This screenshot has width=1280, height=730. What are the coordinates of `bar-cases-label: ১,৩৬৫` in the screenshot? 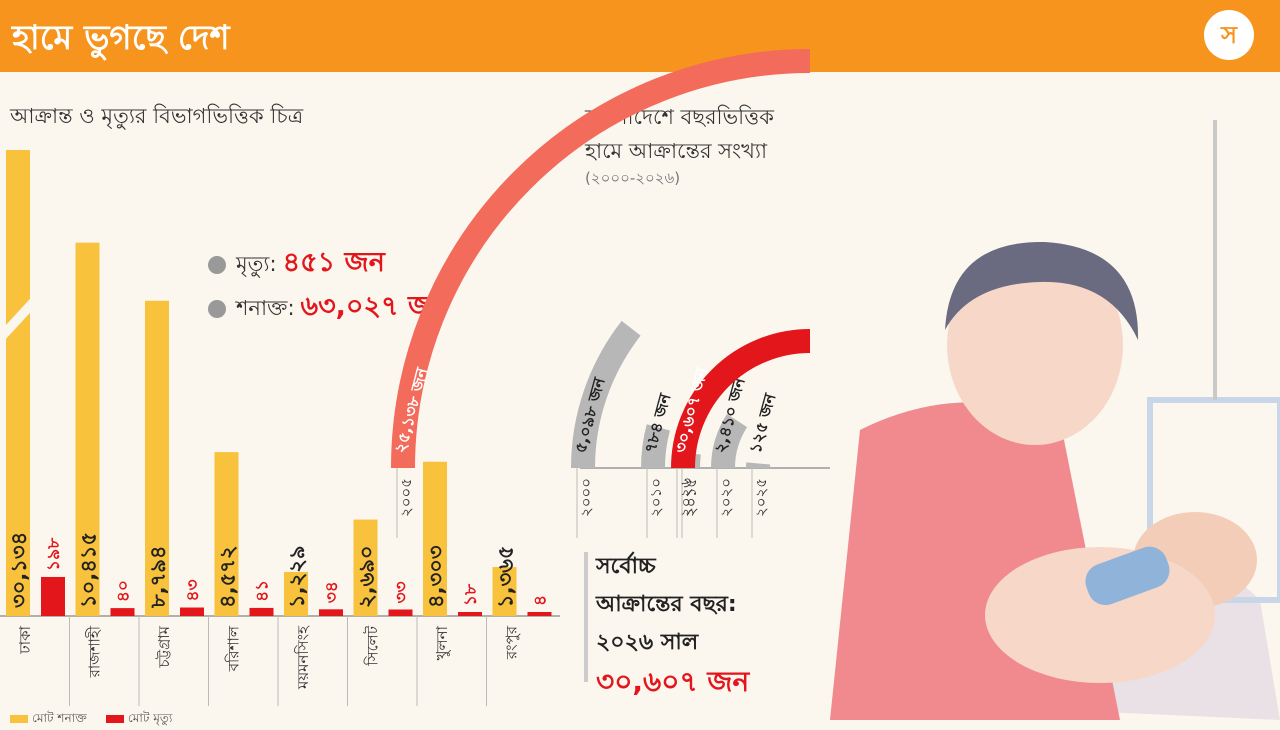 It's located at (506, 576).